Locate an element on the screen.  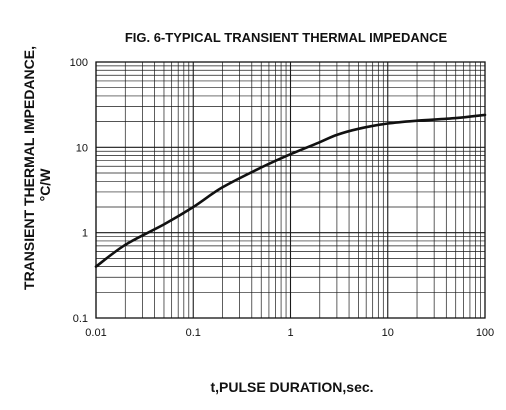
y-tick-label: 0.1 is located at coordinates (80, 319).